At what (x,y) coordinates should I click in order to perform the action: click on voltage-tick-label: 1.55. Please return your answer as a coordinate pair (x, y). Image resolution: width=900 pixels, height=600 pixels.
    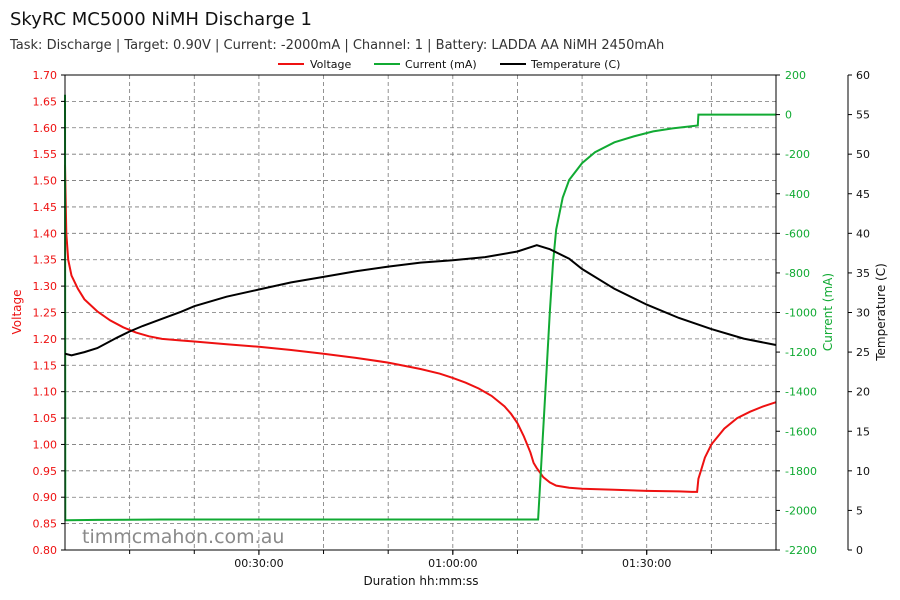
    Looking at the image, I should click on (45, 154).